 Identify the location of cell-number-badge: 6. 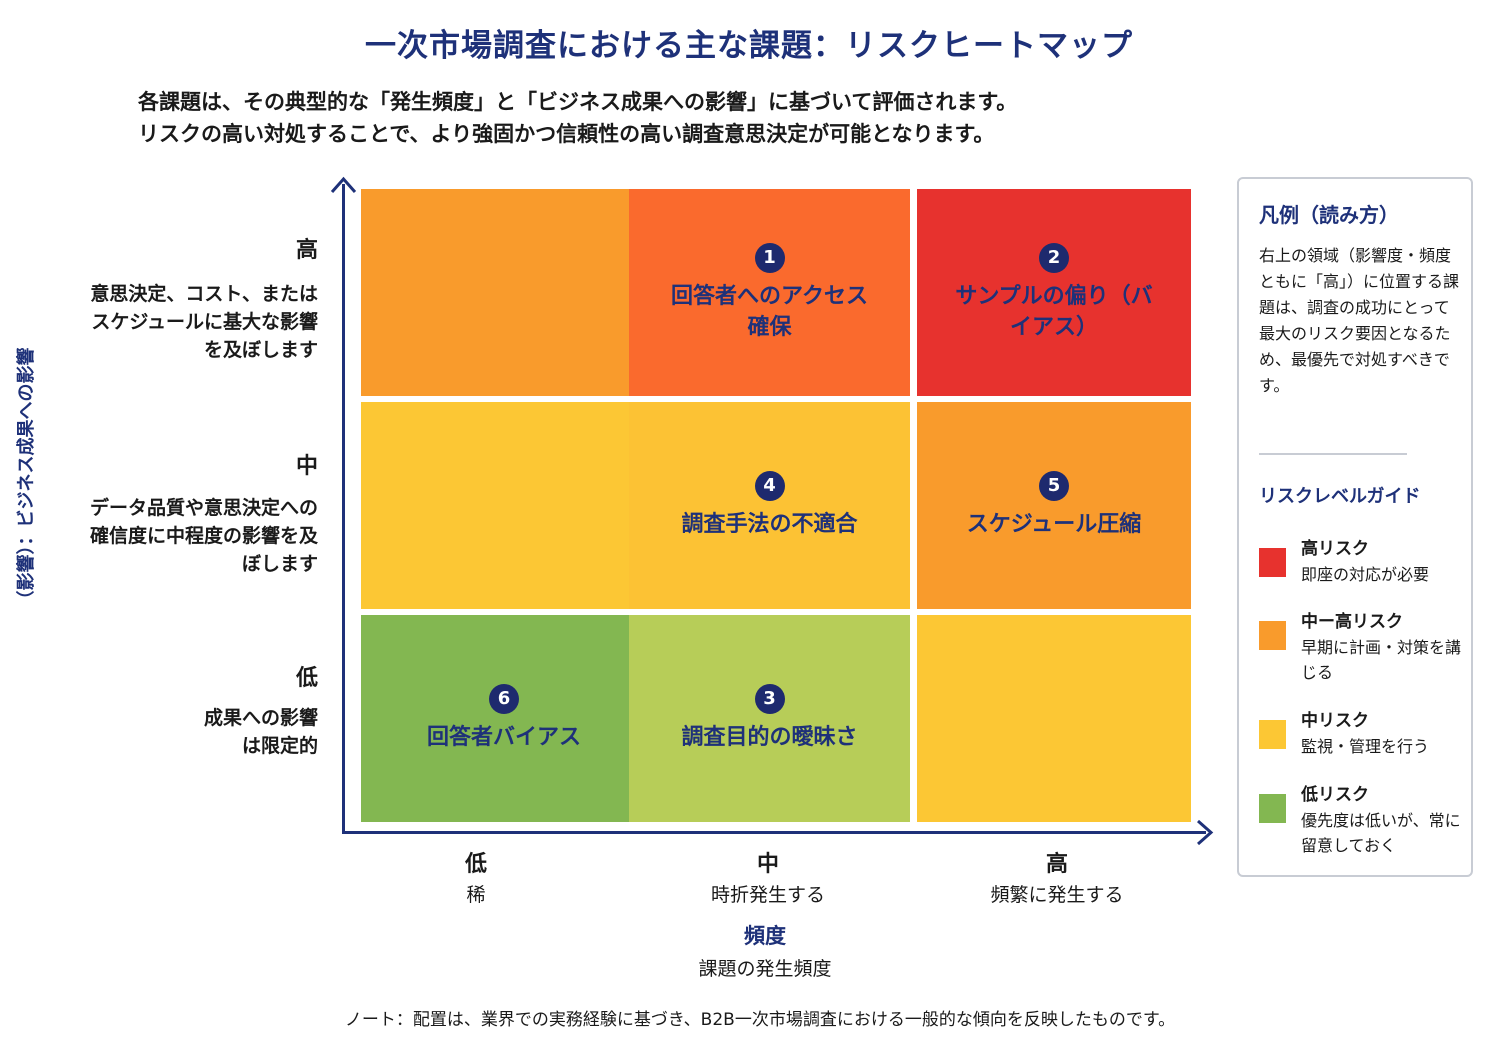
(504, 699).